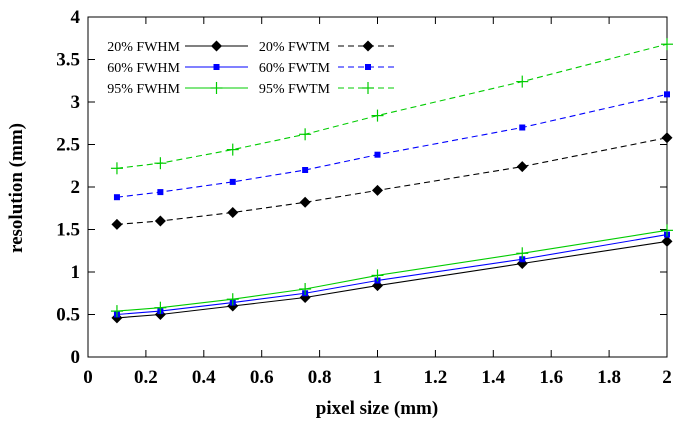 This screenshot has width=673, height=423. Describe the element at coordinates (68, 145) in the screenshot. I see `y-tick-label: 2.5` at that location.